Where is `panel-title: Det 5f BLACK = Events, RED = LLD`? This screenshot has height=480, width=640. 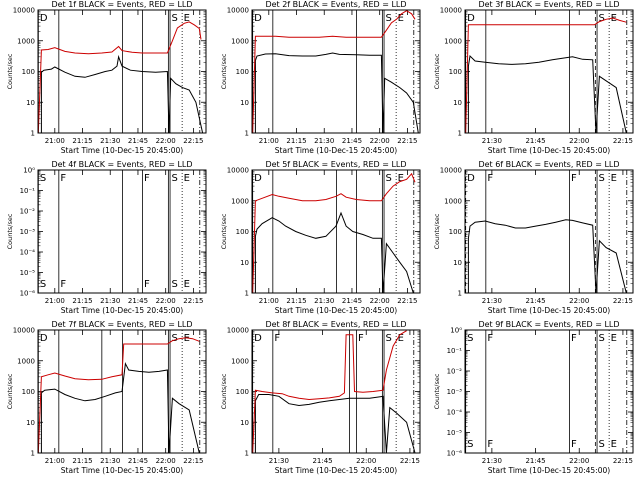
panel-title: Det 5f BLACK = Events, RED = LLD is located at coordinates (335, 164).